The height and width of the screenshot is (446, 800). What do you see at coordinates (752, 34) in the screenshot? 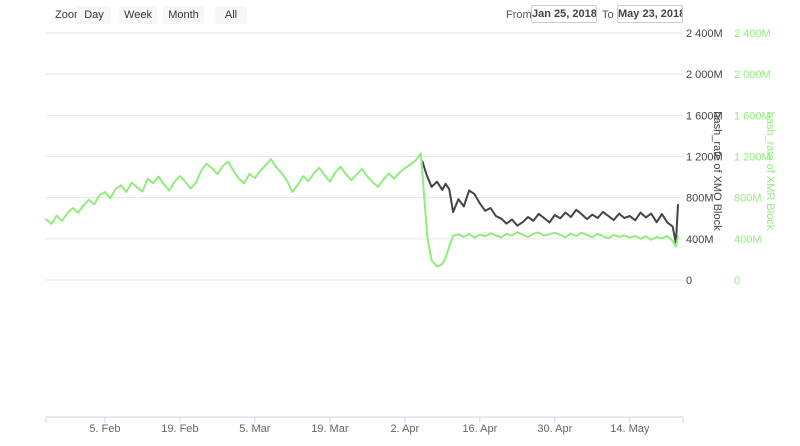
I see `y-axis-label-xmr: 2 400M` at bounding box center [752, 34].